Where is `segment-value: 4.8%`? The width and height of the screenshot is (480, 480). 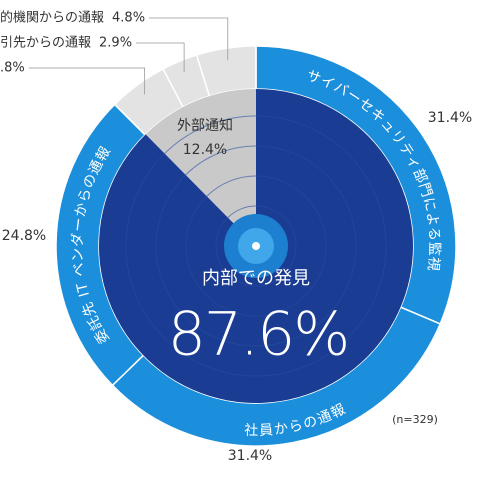 segment-value: 4.8% is located at coordinates (128, 18).